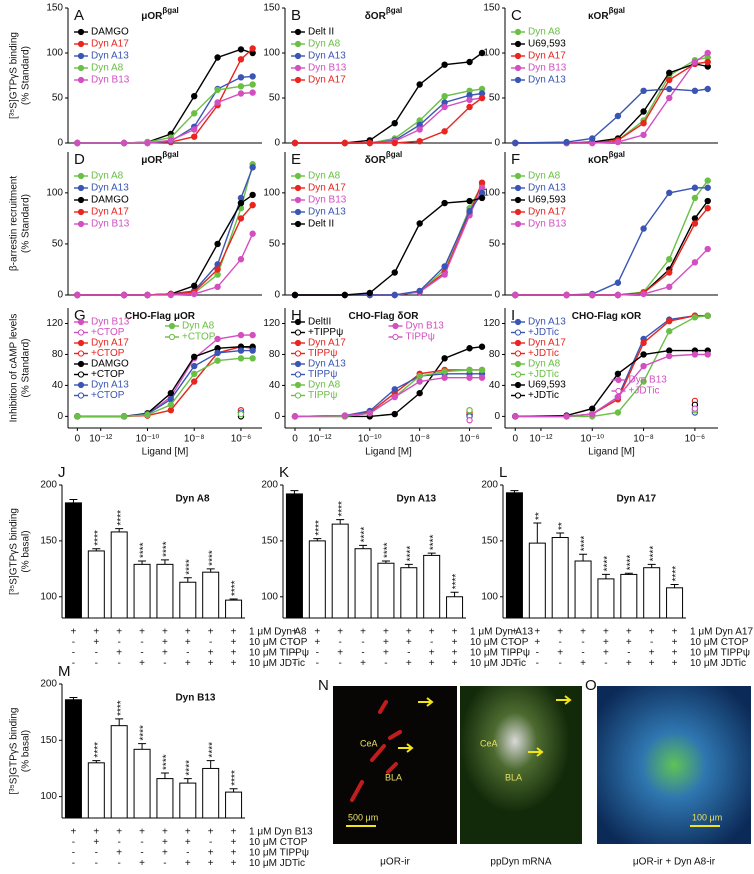 The height and width of the screenshot is (874, 754). Describe the element at coordinates (26, 368) in the screenshot. I see `y-axis-label: (% Standard)` at that location.